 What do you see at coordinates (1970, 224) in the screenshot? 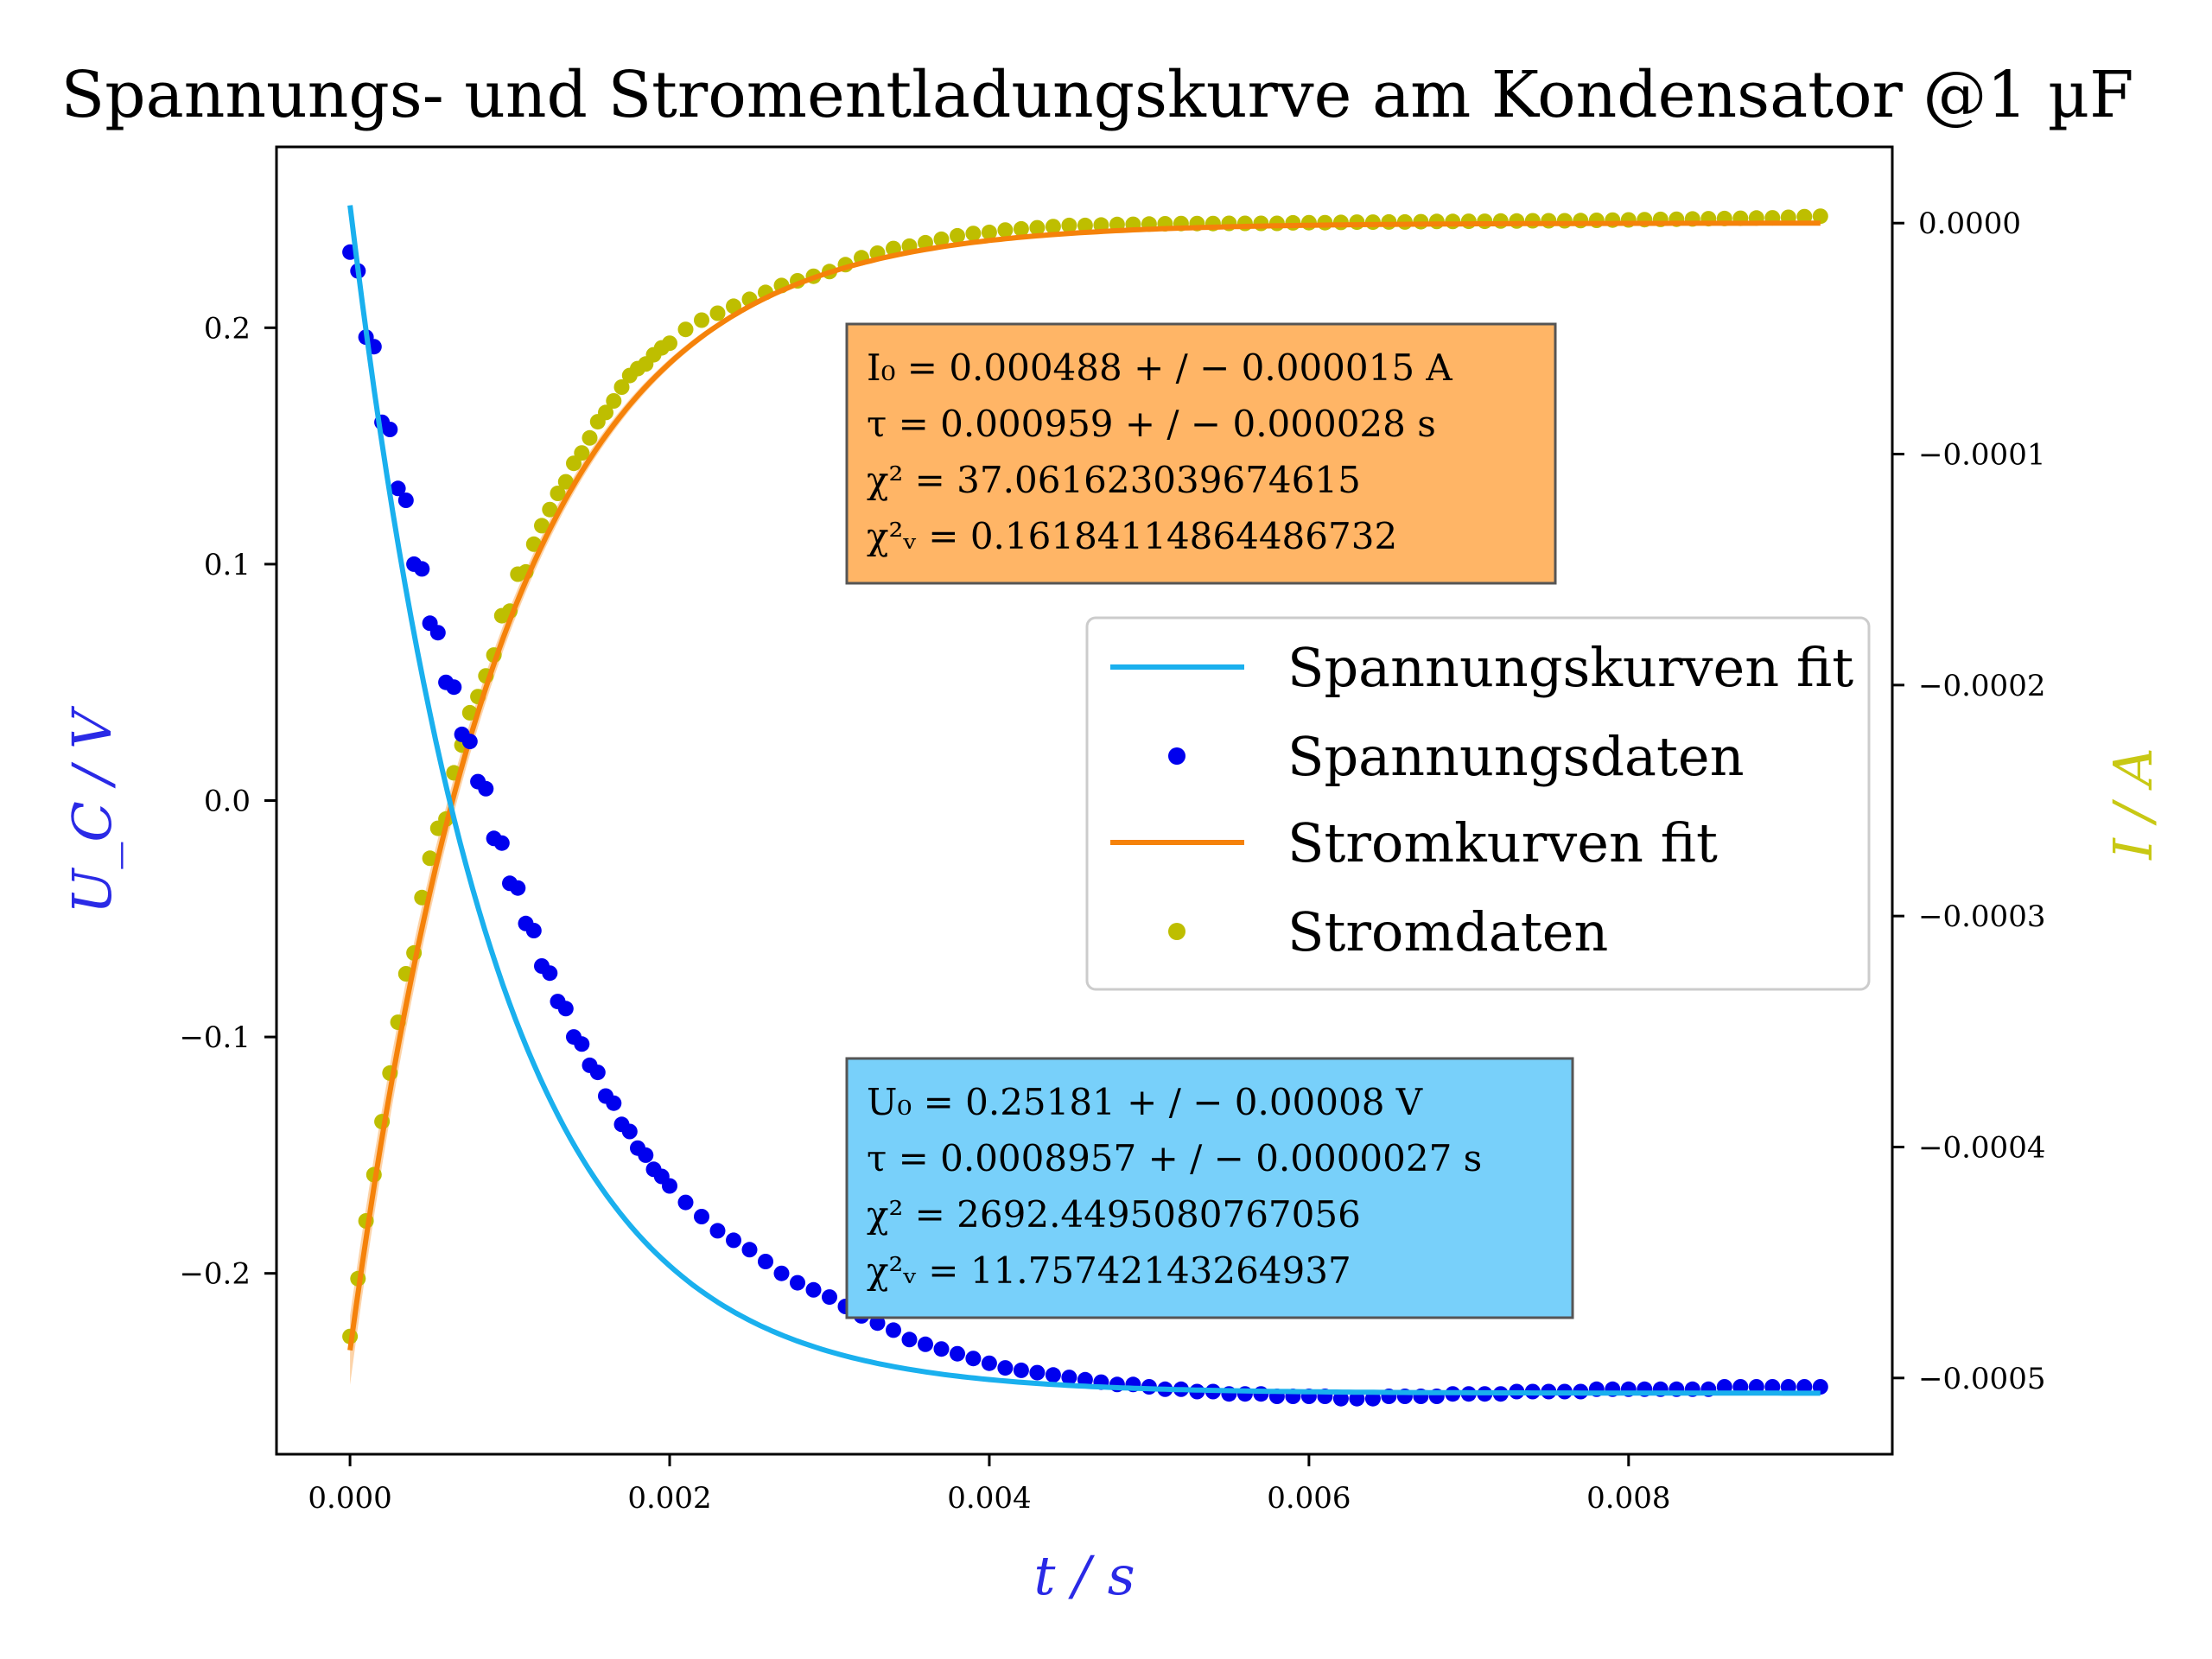
I see `y-right-tick-label: 0.0000` at bounding box center [1970, 224].